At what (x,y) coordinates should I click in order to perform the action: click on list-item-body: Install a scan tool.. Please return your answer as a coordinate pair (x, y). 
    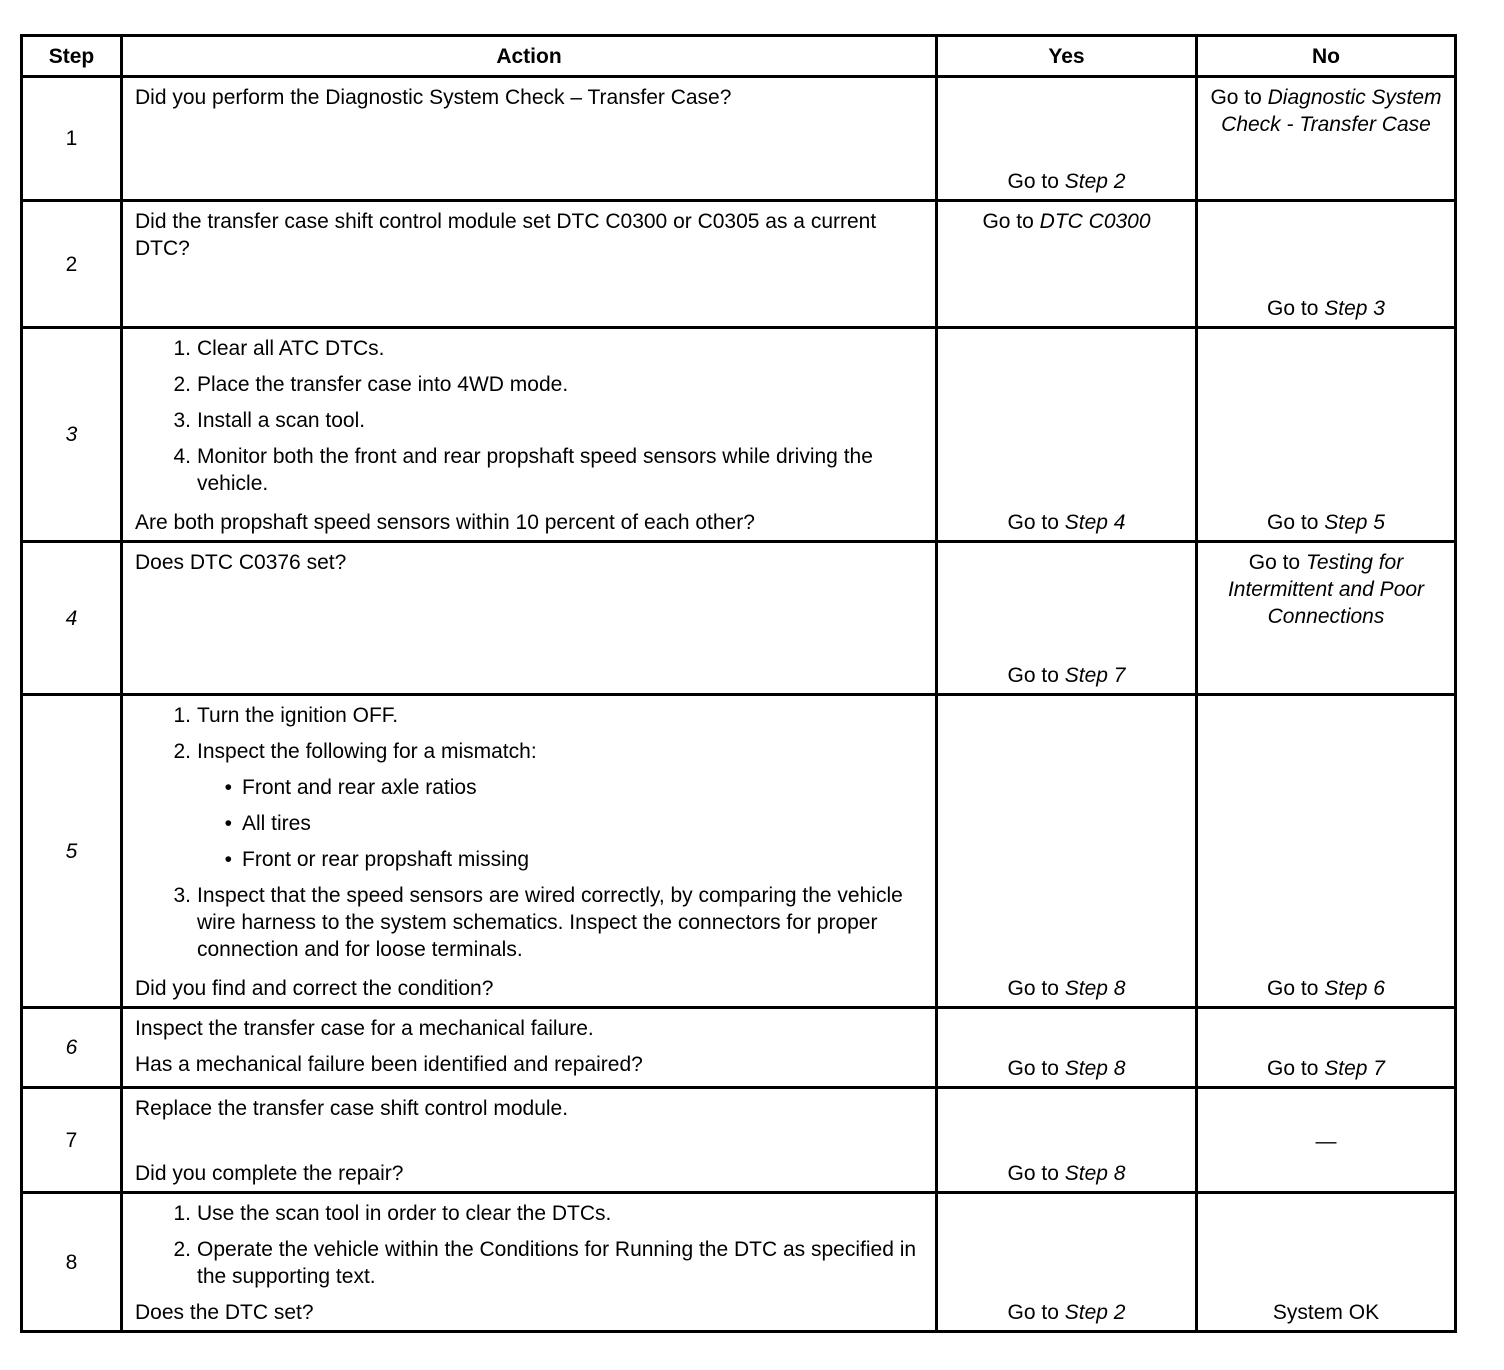
    Looking at the image, I should click on (281, 420).